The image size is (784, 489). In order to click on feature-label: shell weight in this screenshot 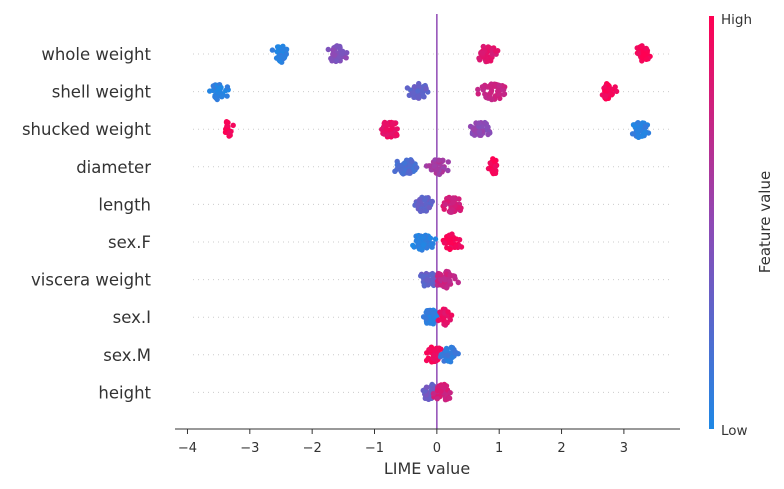, I will do `click(102, 92)`.